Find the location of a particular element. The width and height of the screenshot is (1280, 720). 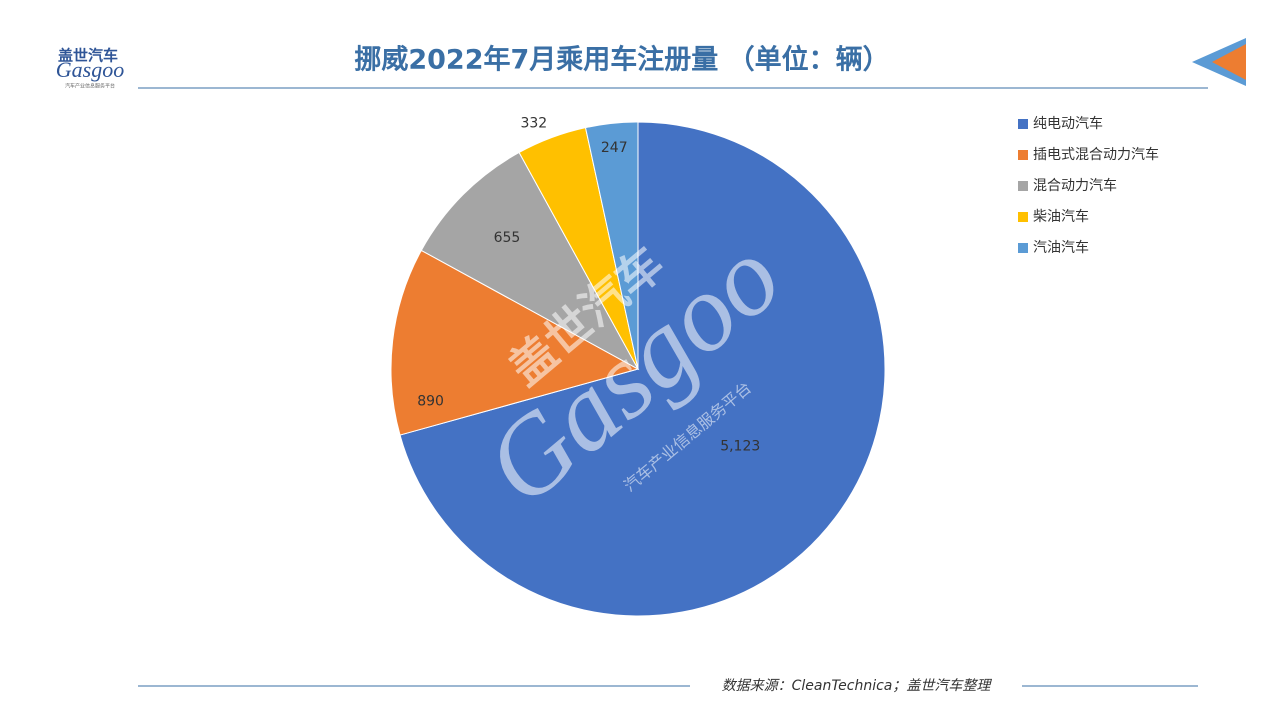

chart-title: 挪威2022年7月乘用车注册量 （单位：辆） is located at coordinates (621, 60).